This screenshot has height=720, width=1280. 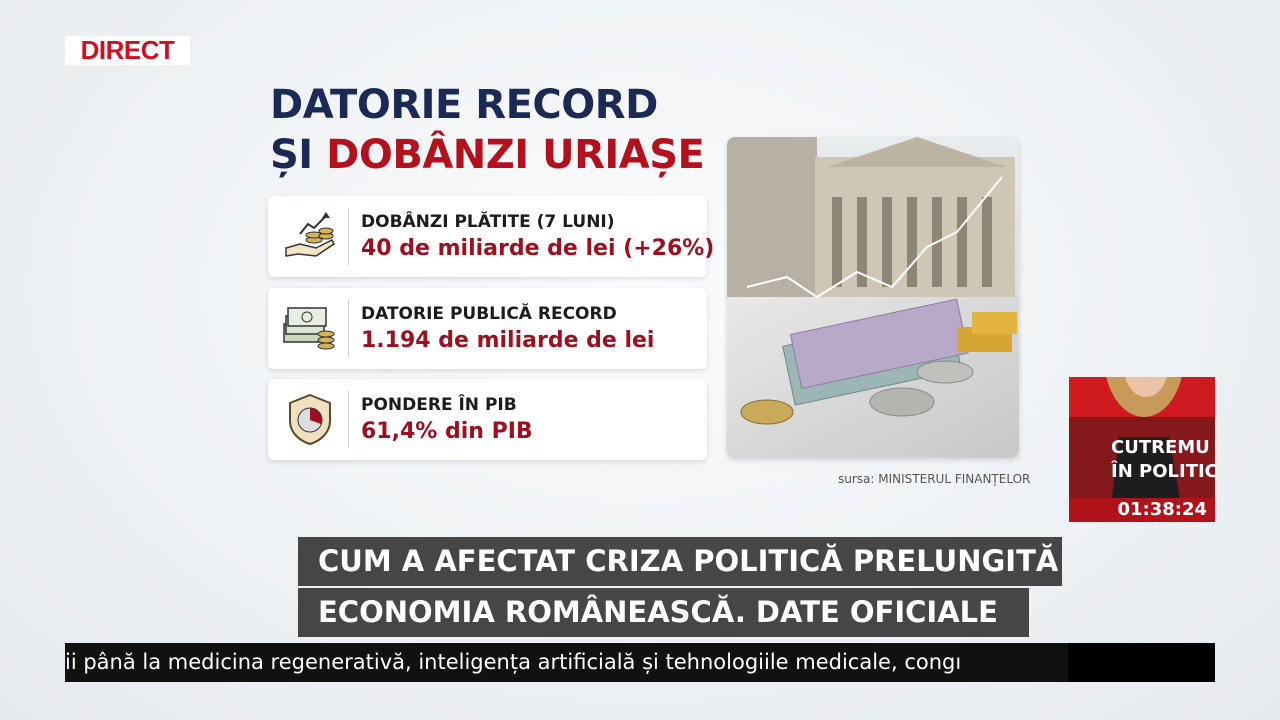 What do you see at coordinates (1160, 447) in the screenshot?
I see `inset-caption: CUTREMU` at bounding box center [1160, 447].